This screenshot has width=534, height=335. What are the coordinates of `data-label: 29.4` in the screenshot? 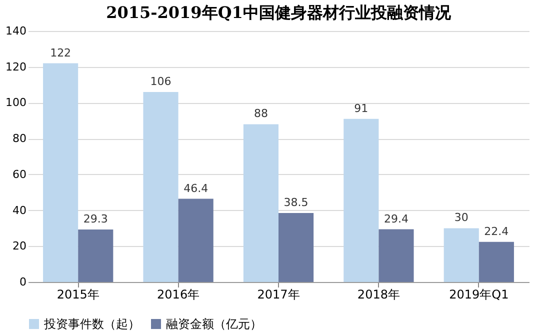 It's located at (396, 219).